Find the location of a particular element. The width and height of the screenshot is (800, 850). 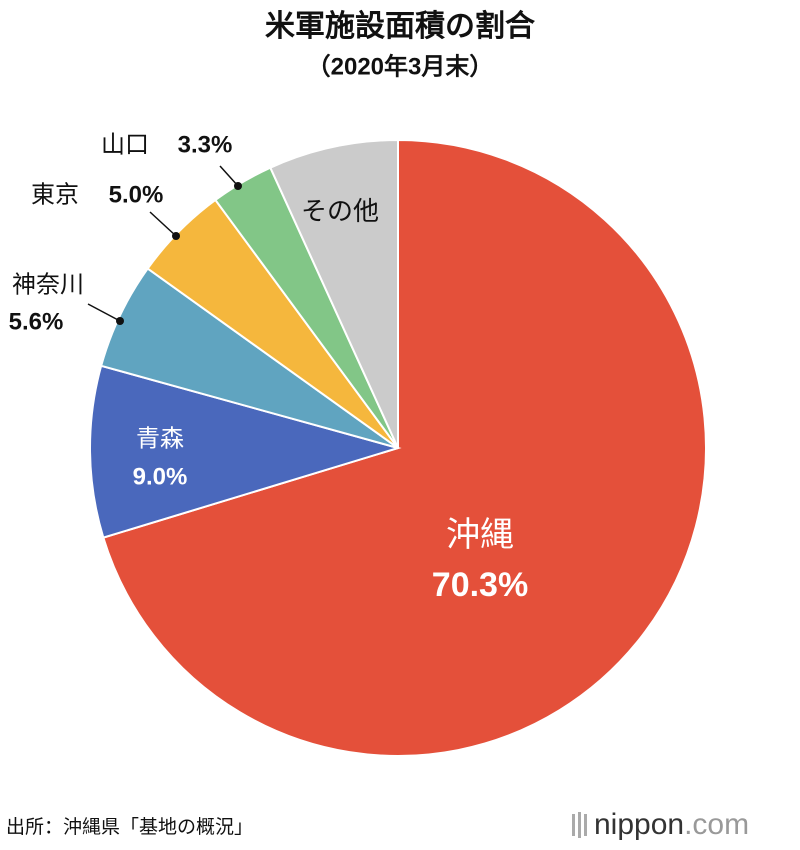

logo-suffix: .com is located at coordinates (716, 824).